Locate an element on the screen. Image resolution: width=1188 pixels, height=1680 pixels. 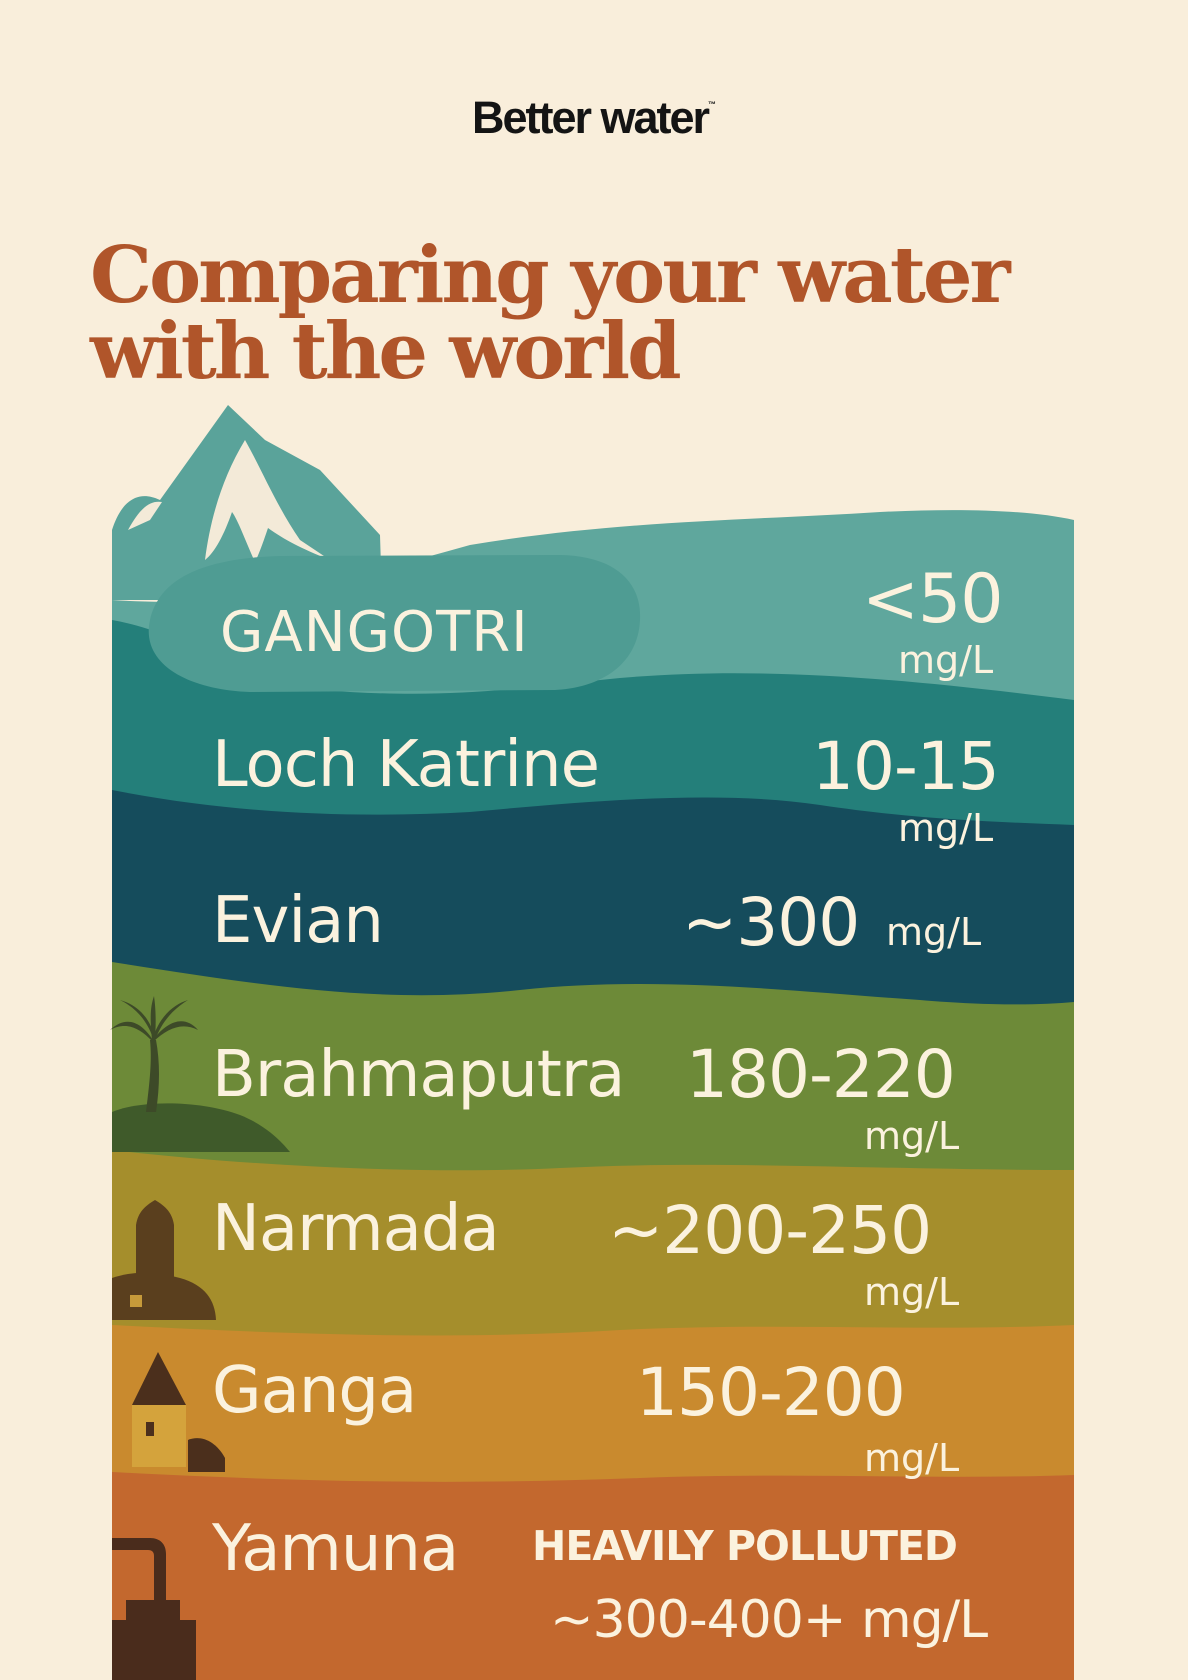
page-title: Comparing your water with the world is located at coordinates (550, 313).